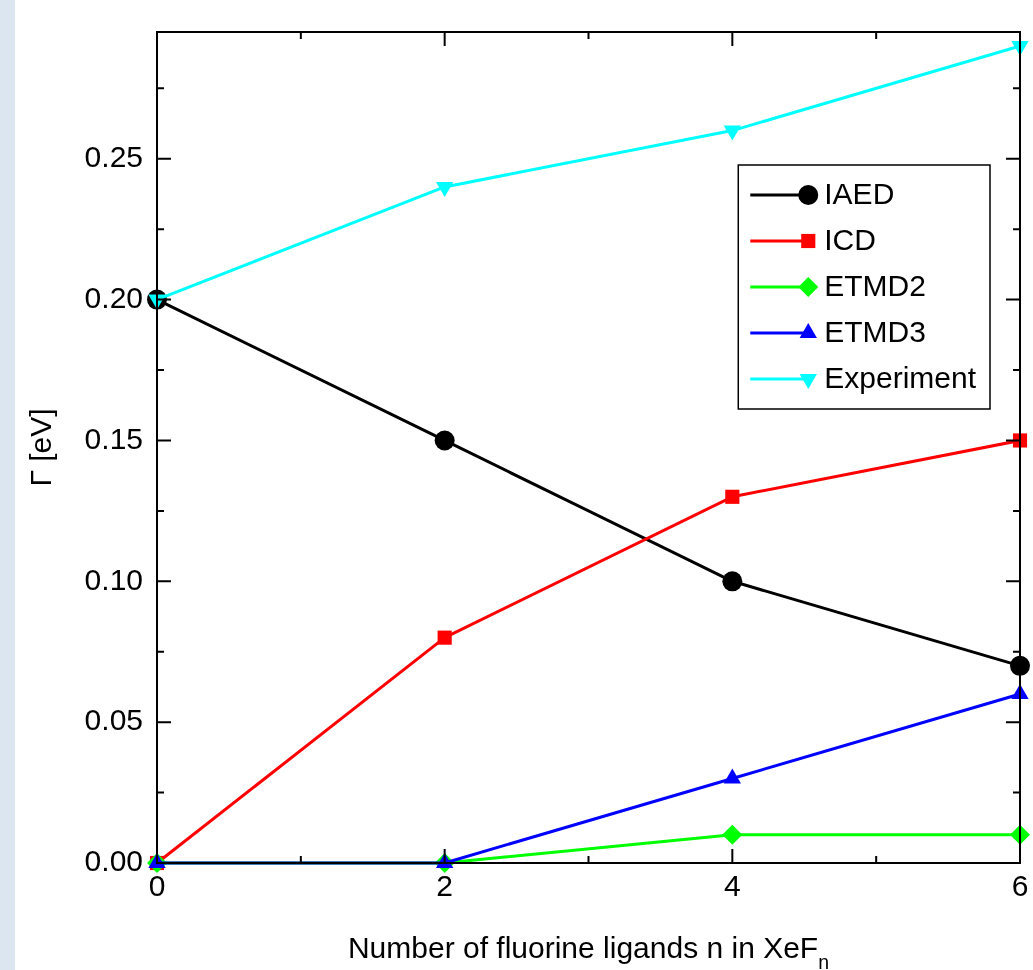 This screenshot has width=1033, height=970. Describe the element at coordinates (40, 447) in the screenshot. I see `y-axis-title: Γ [eV]` at that location.